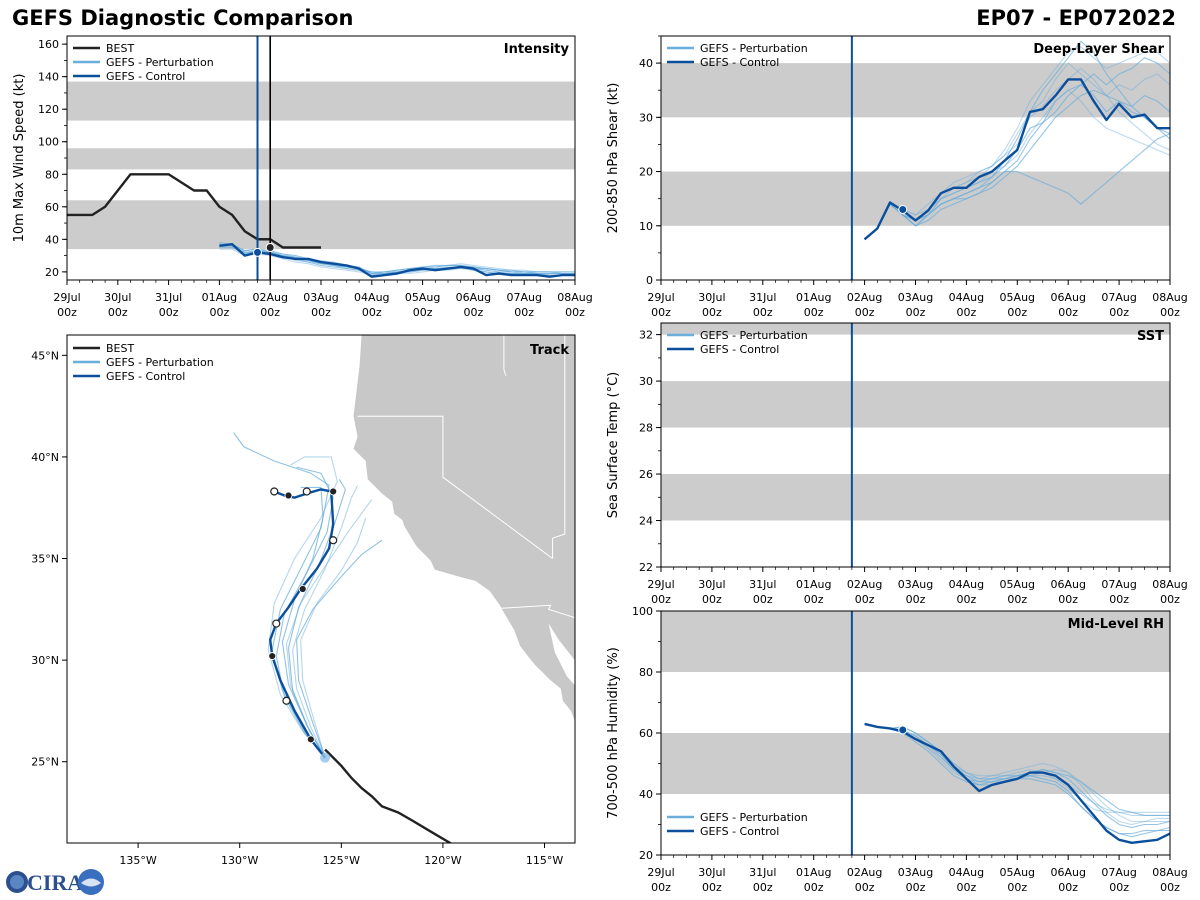  I want to click on track-gulf-of-california, so click(561, 654).